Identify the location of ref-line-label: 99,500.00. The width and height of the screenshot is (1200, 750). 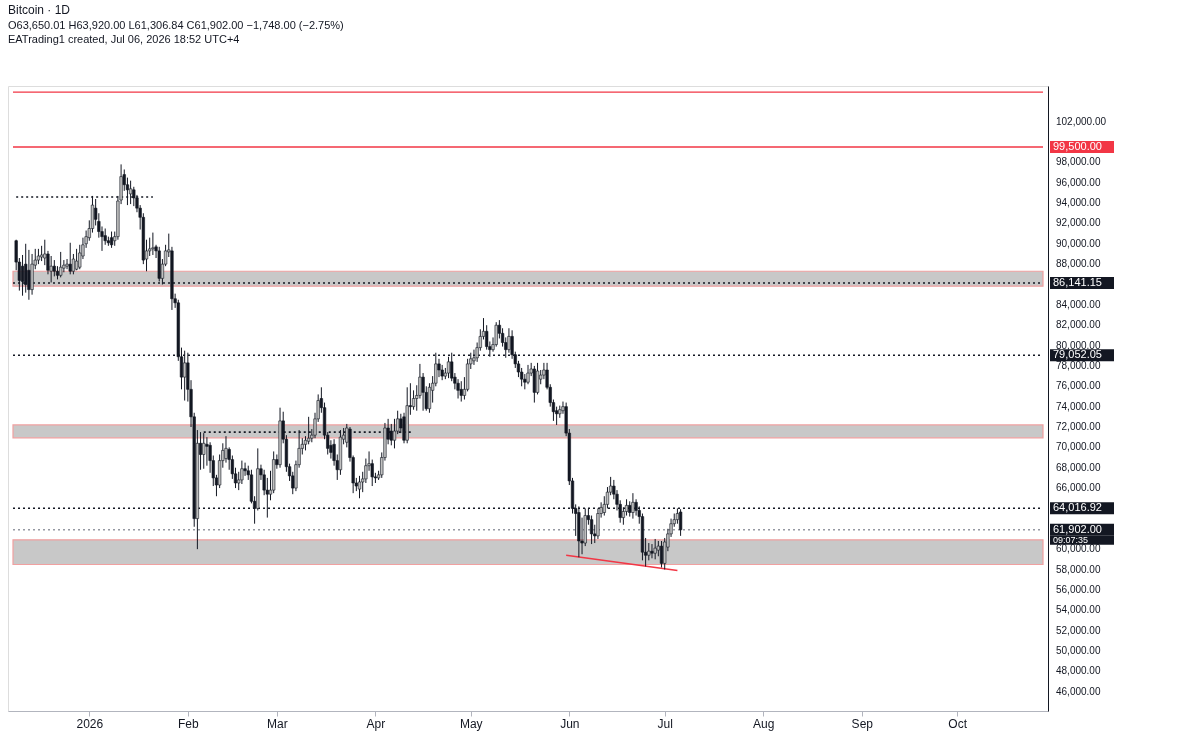
(1077, 146).